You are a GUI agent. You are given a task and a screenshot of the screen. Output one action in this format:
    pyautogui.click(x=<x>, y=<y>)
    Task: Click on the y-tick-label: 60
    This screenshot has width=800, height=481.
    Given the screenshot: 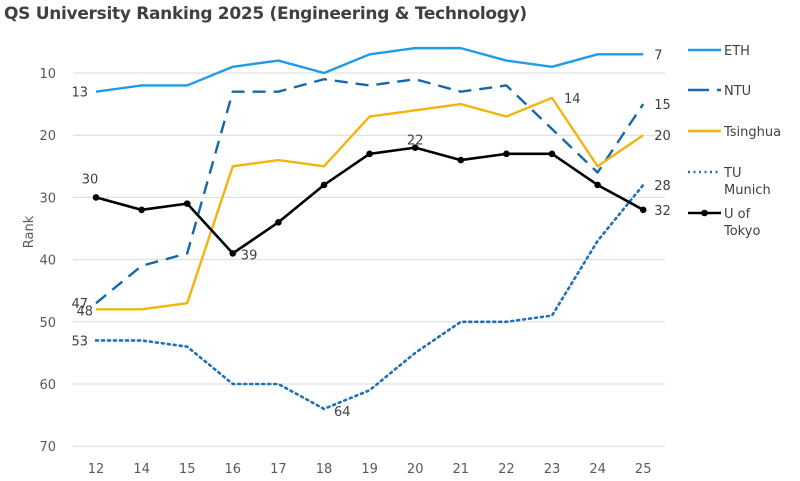 What is the action you would take?
    pyautogui.click(x=47, y=385)
    